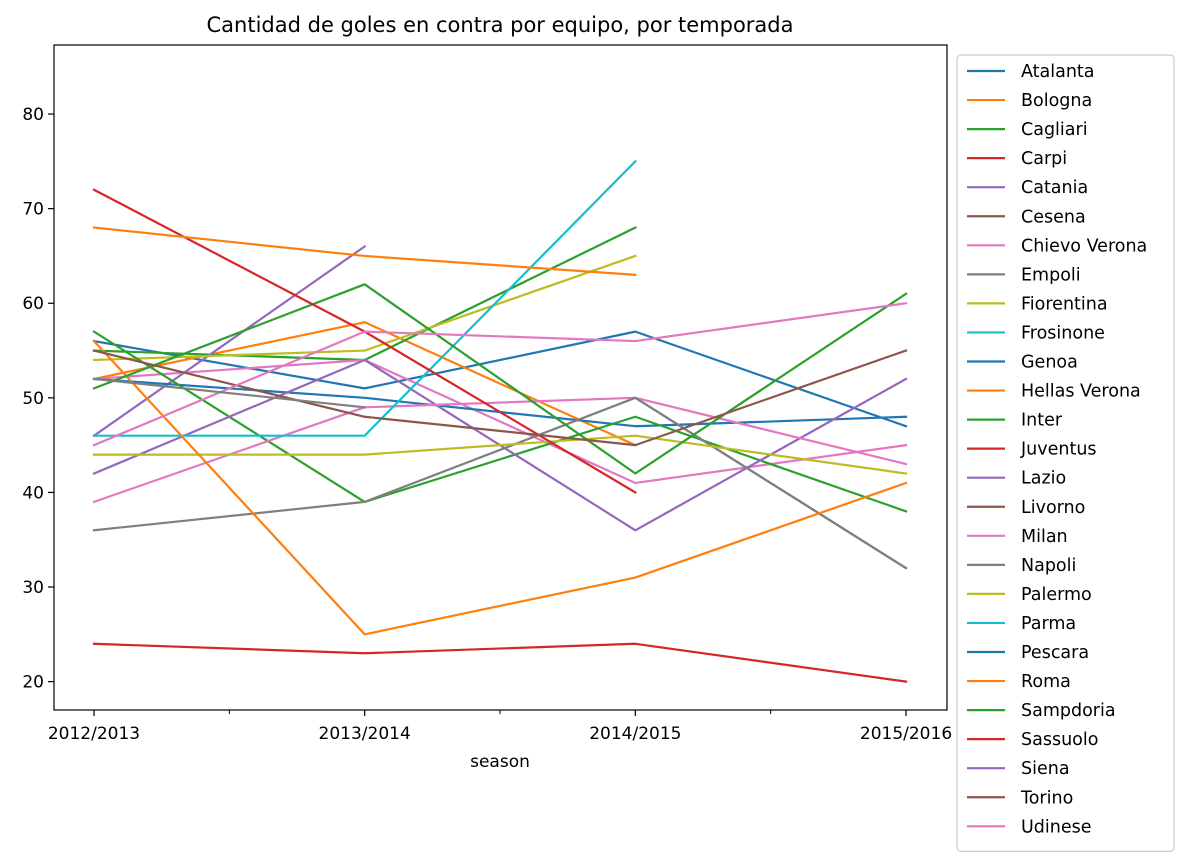  I want to click on series-line-udinese, so click(500, 374).